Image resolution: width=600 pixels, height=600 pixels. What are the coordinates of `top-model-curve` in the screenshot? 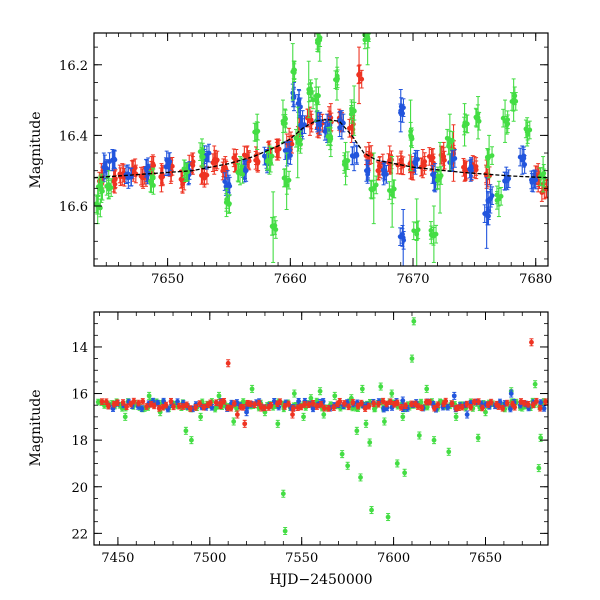 It's located at (321, 148).